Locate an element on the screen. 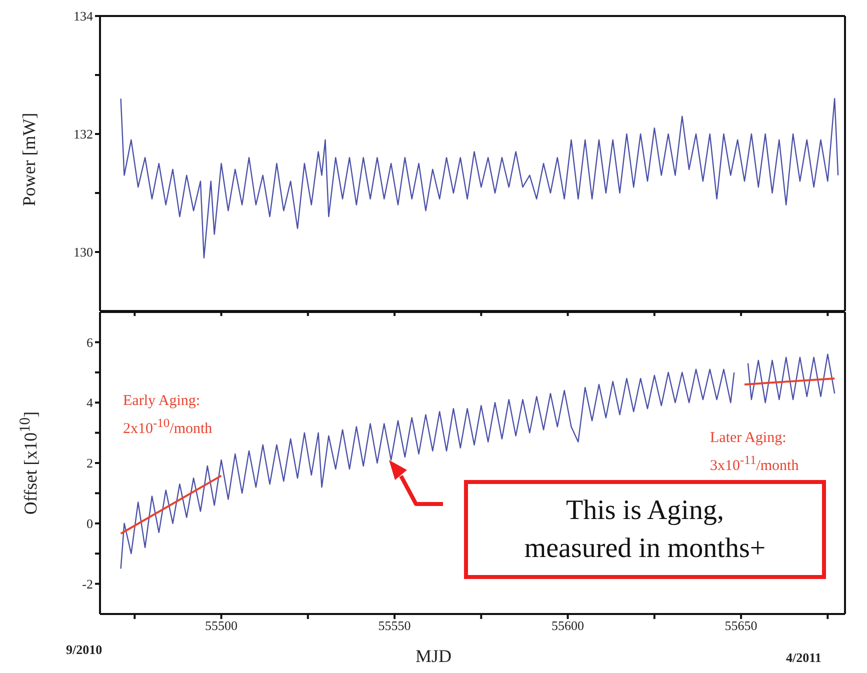  text: 9/2010 is located at coordinates (84, 650).